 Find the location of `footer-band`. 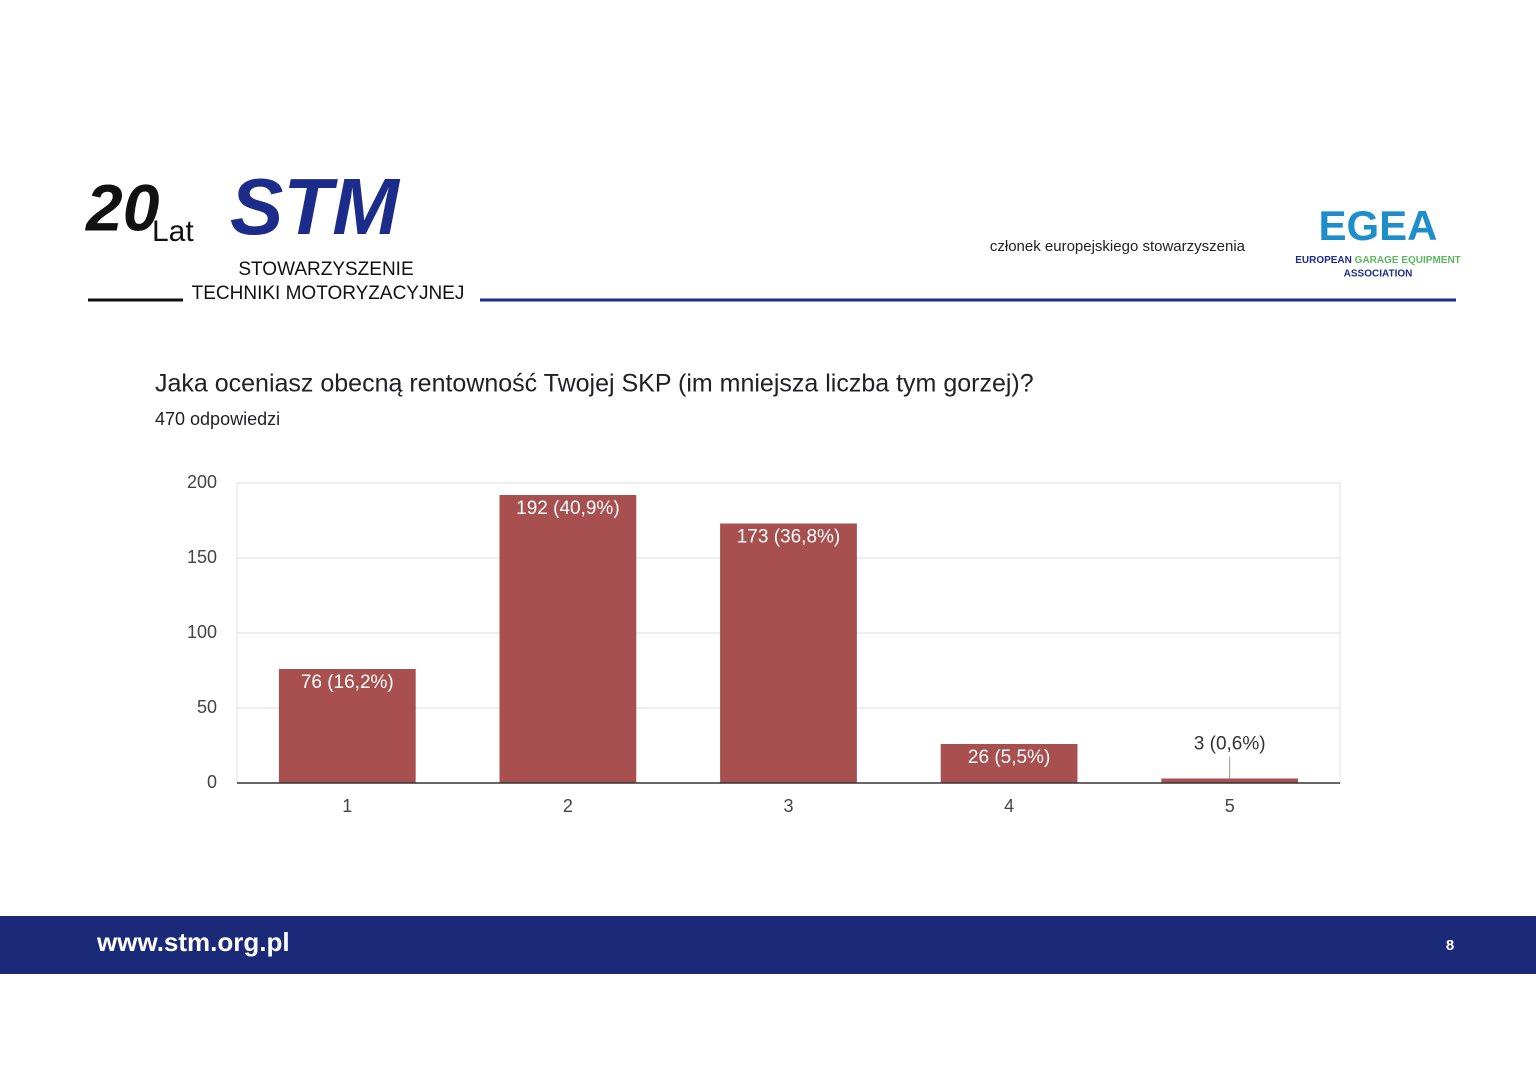

footer-band is located at coordinates (768, 945).